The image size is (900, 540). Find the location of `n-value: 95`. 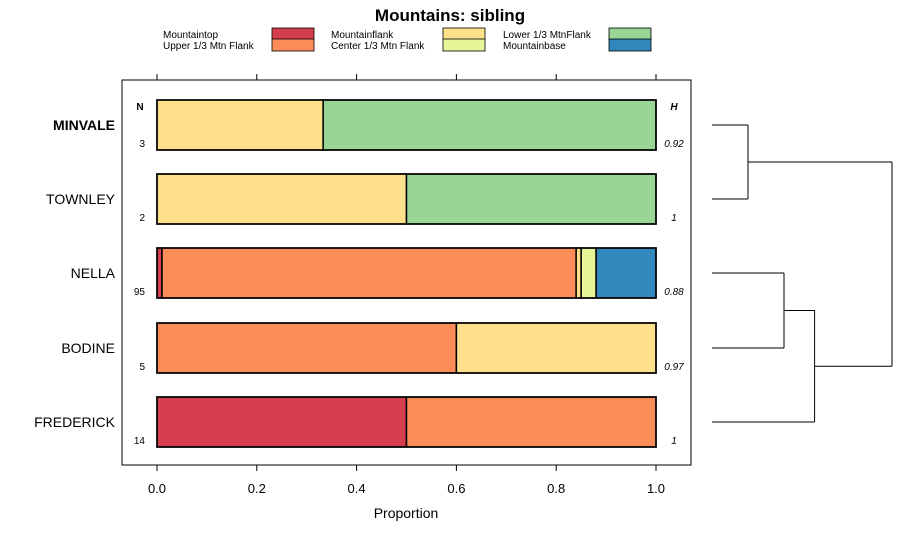

n-value: 95 is located at coordinates (140, 292).